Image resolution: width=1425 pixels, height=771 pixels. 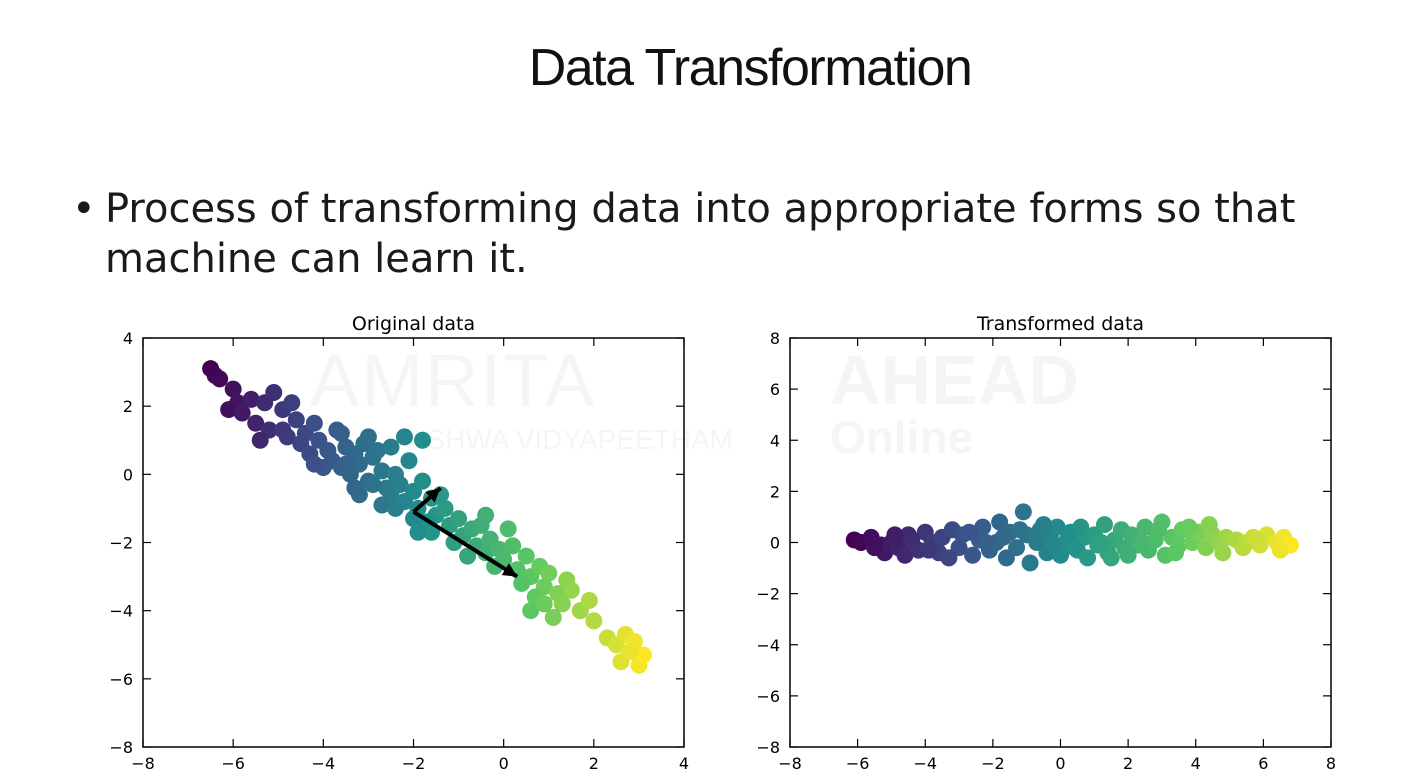 I want to click on y-tick-label: 0, so click(x=128, y=474).